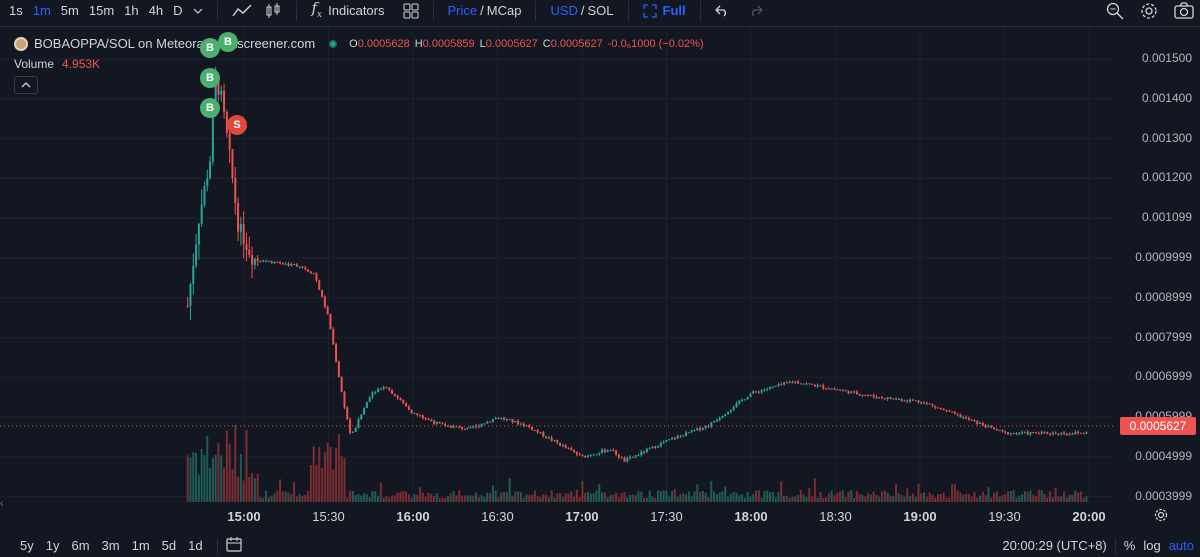 This screenshot has width=1200, height=557. I want to click on chart-settings-button, so click(1161, 516).